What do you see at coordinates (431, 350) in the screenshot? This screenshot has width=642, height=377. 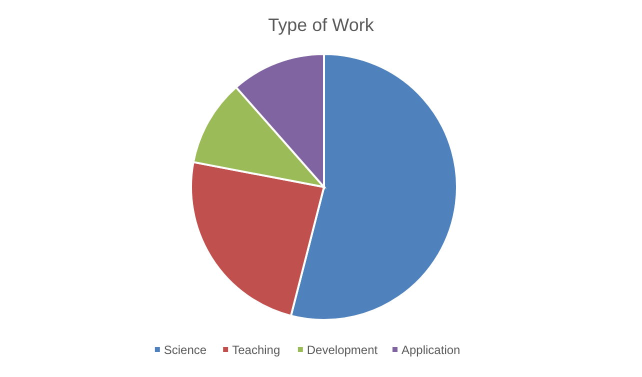 I see `legend-label: Application` at bounding box center [431, 350].